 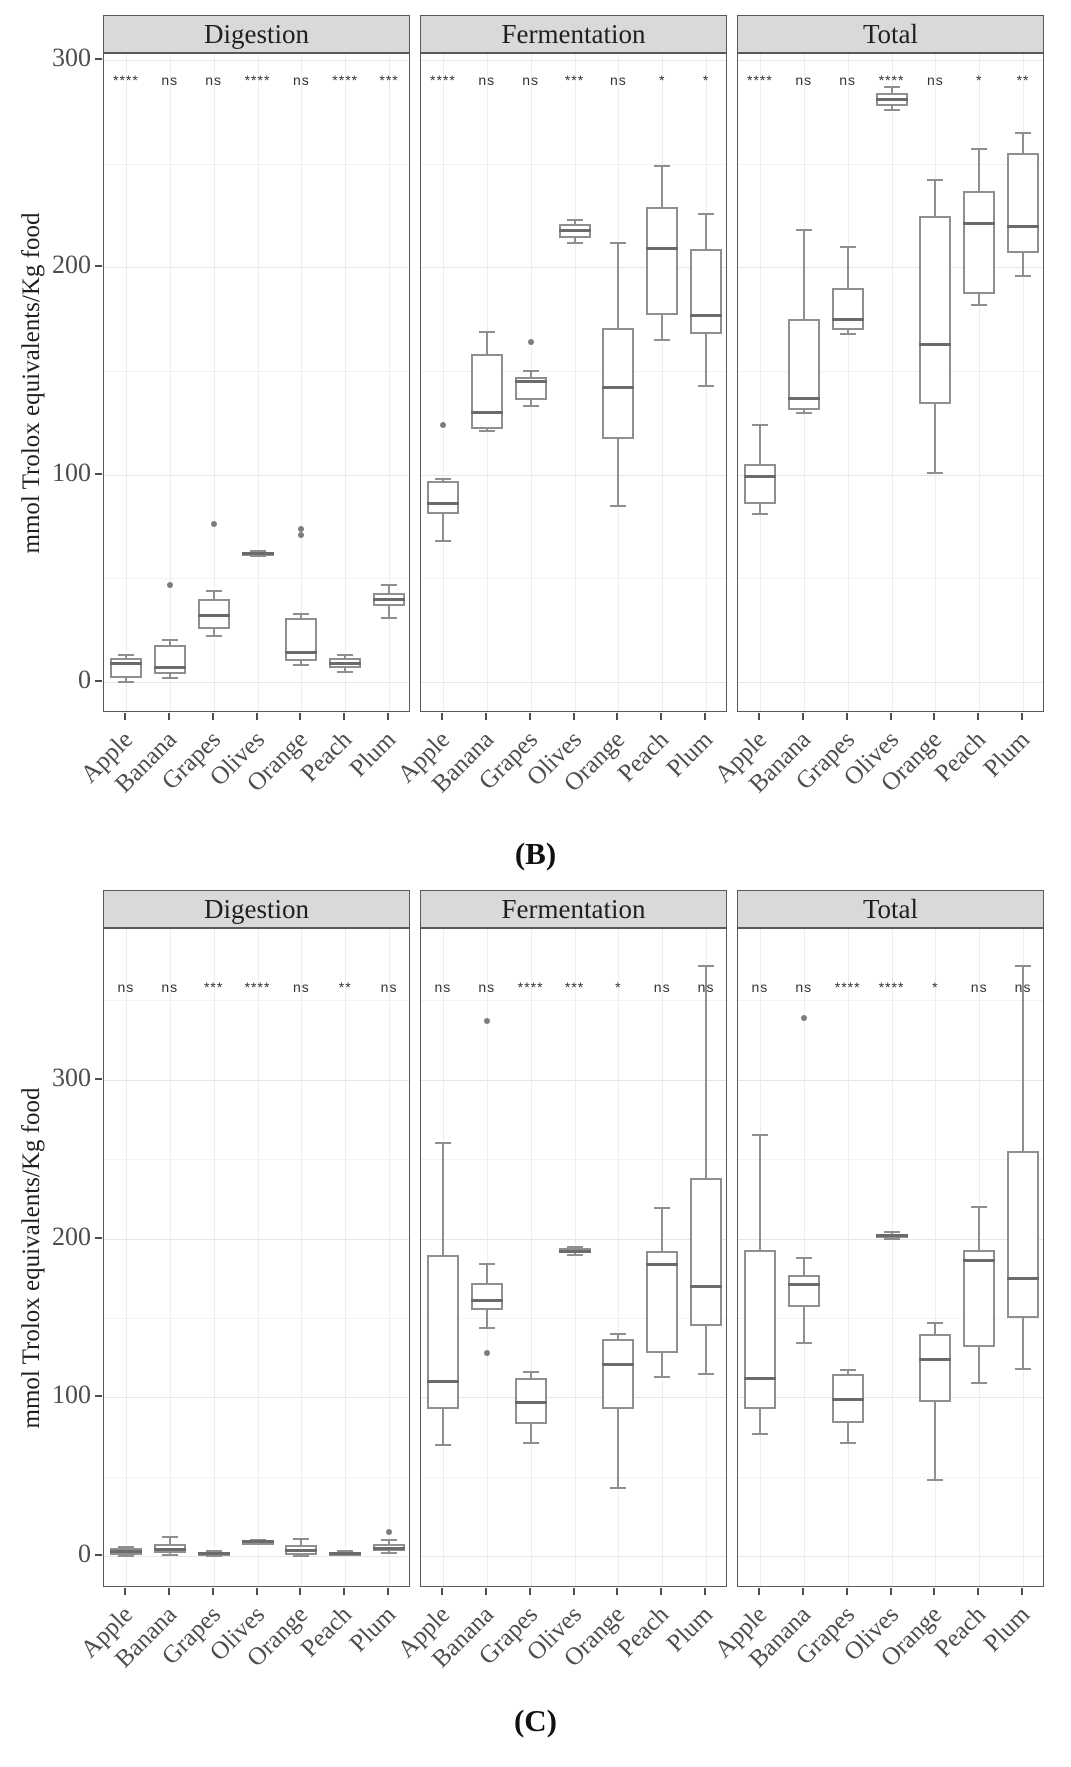 What do you see at coordinates (573, 34) in the screenshot?
I see `facet-header: Fermentation` at bounding box center [573, 34].